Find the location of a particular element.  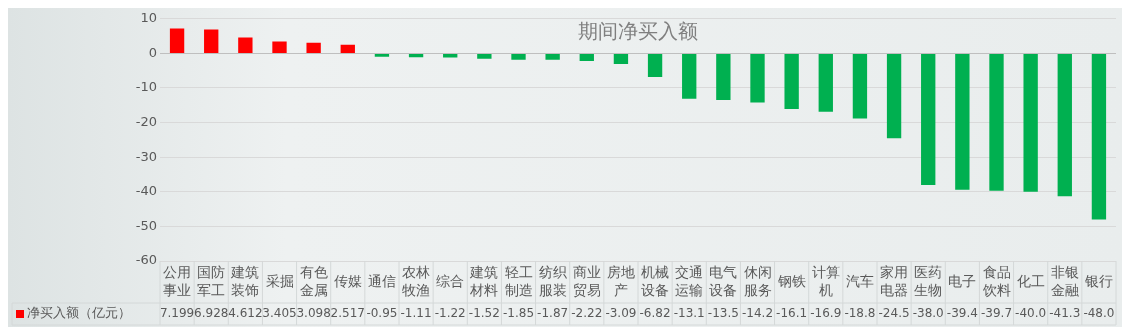

x-tick-label: 传媒 is located at coordinates (347, 280).